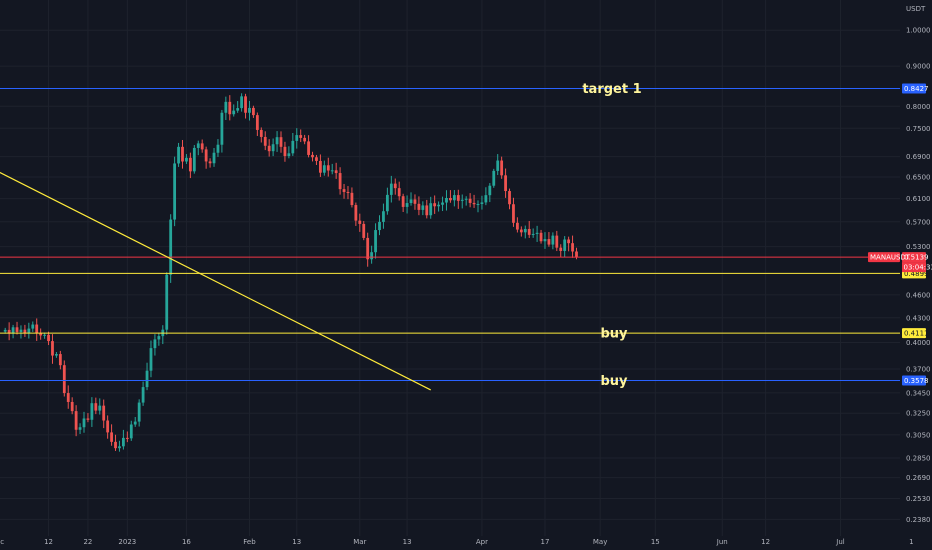 Image resolution: width=932 pixels, height=550 pixels. What do you see at coordinates (600, 542) in the screenshot?
I see `x-tick-label: May` at bounding box center [600, 542].